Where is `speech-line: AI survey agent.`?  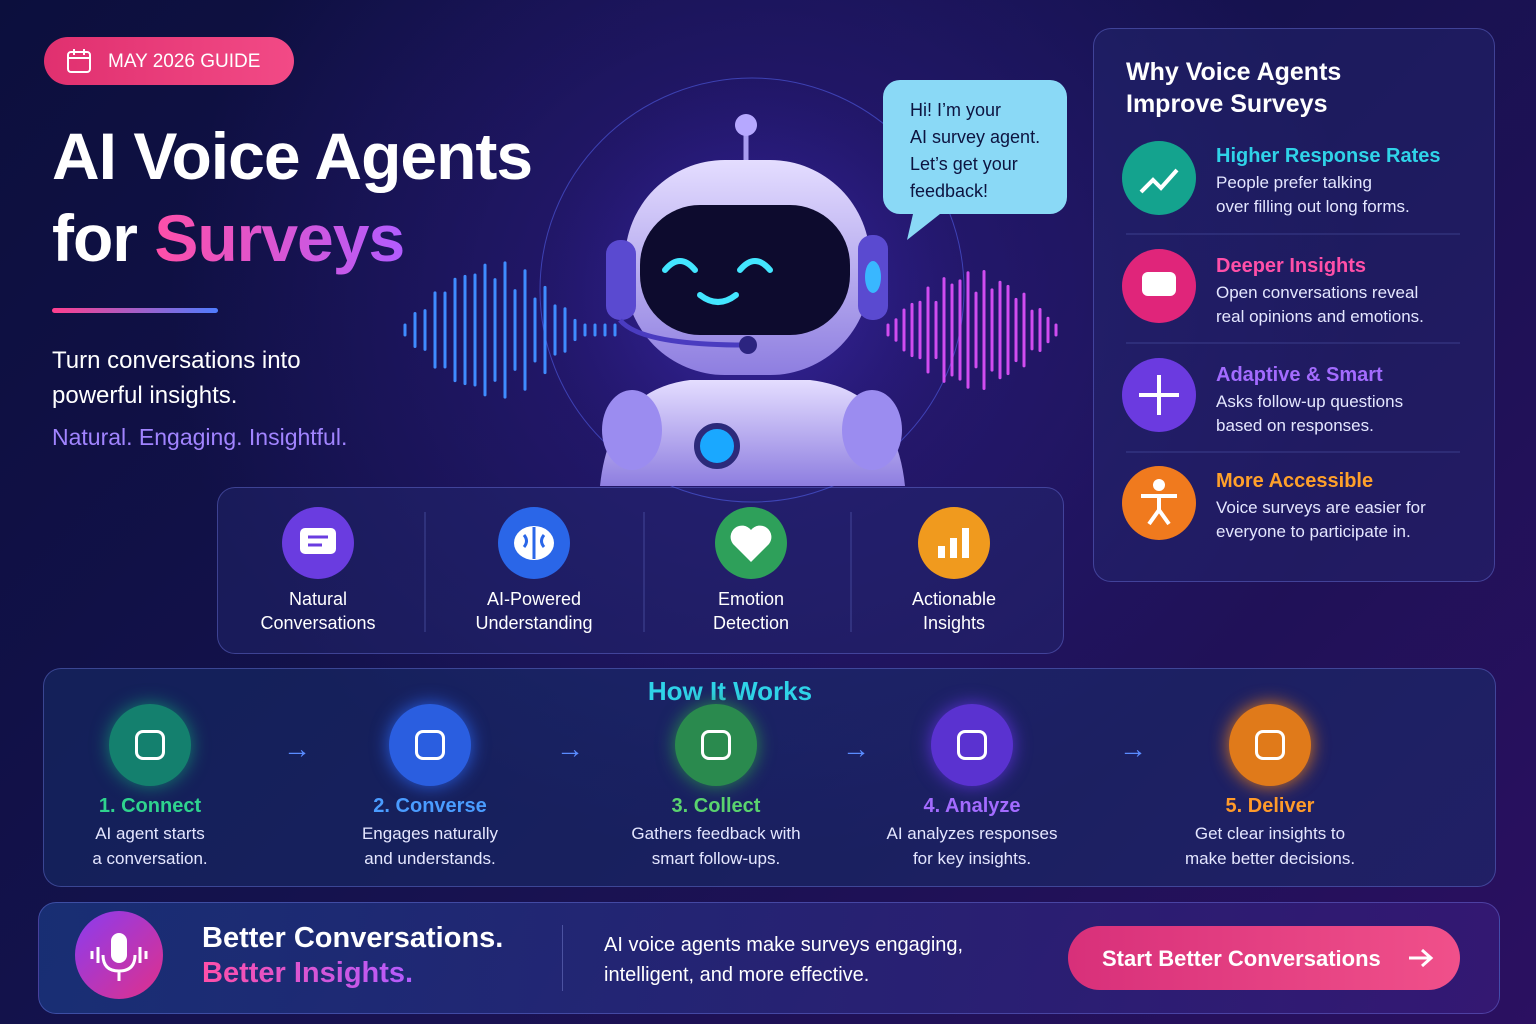
speech-line: AI survey agent. is located at coordinates (975, 137).